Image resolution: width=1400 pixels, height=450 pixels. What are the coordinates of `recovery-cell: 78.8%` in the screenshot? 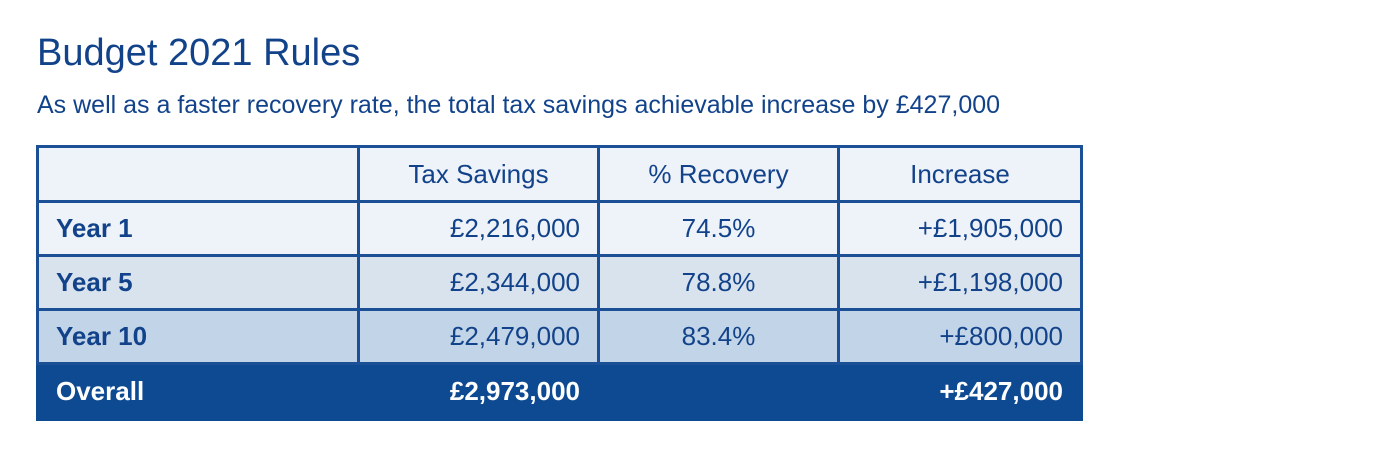 It's located at (718, 282).